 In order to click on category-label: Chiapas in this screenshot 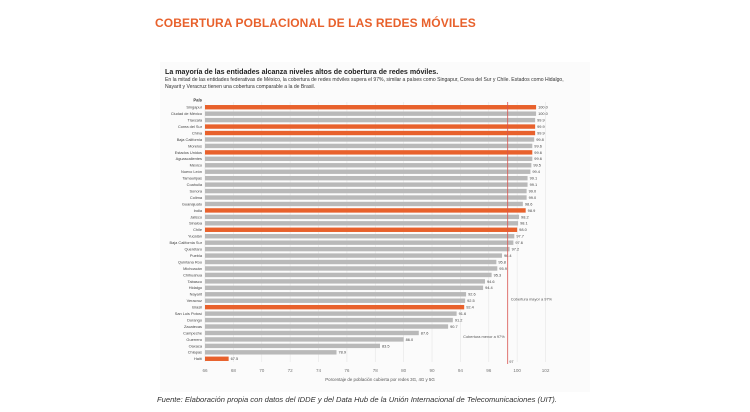, I will do `click(195, 352)`.